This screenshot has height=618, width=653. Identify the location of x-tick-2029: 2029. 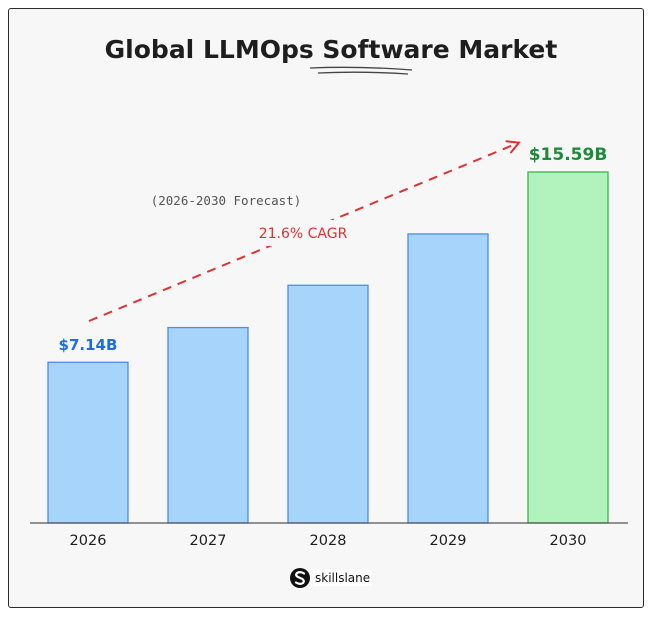
(448, 541).